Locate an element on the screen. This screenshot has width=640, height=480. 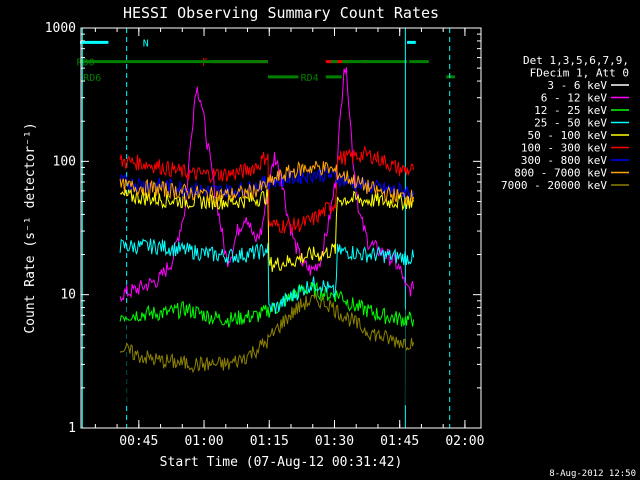
y-tick-label: 100 is located at coordinates (64, 161).